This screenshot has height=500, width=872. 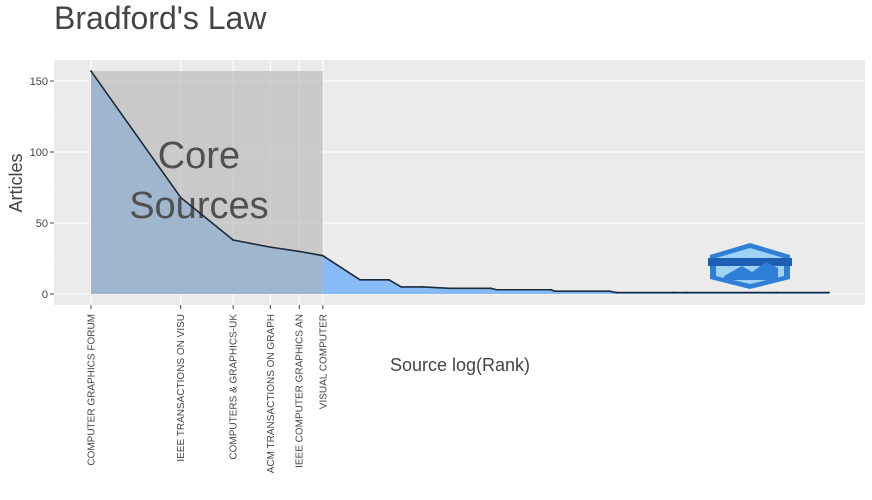 I want to click on x-tick-label: VISUAL COMPUTER, so click(x=323, y=361).